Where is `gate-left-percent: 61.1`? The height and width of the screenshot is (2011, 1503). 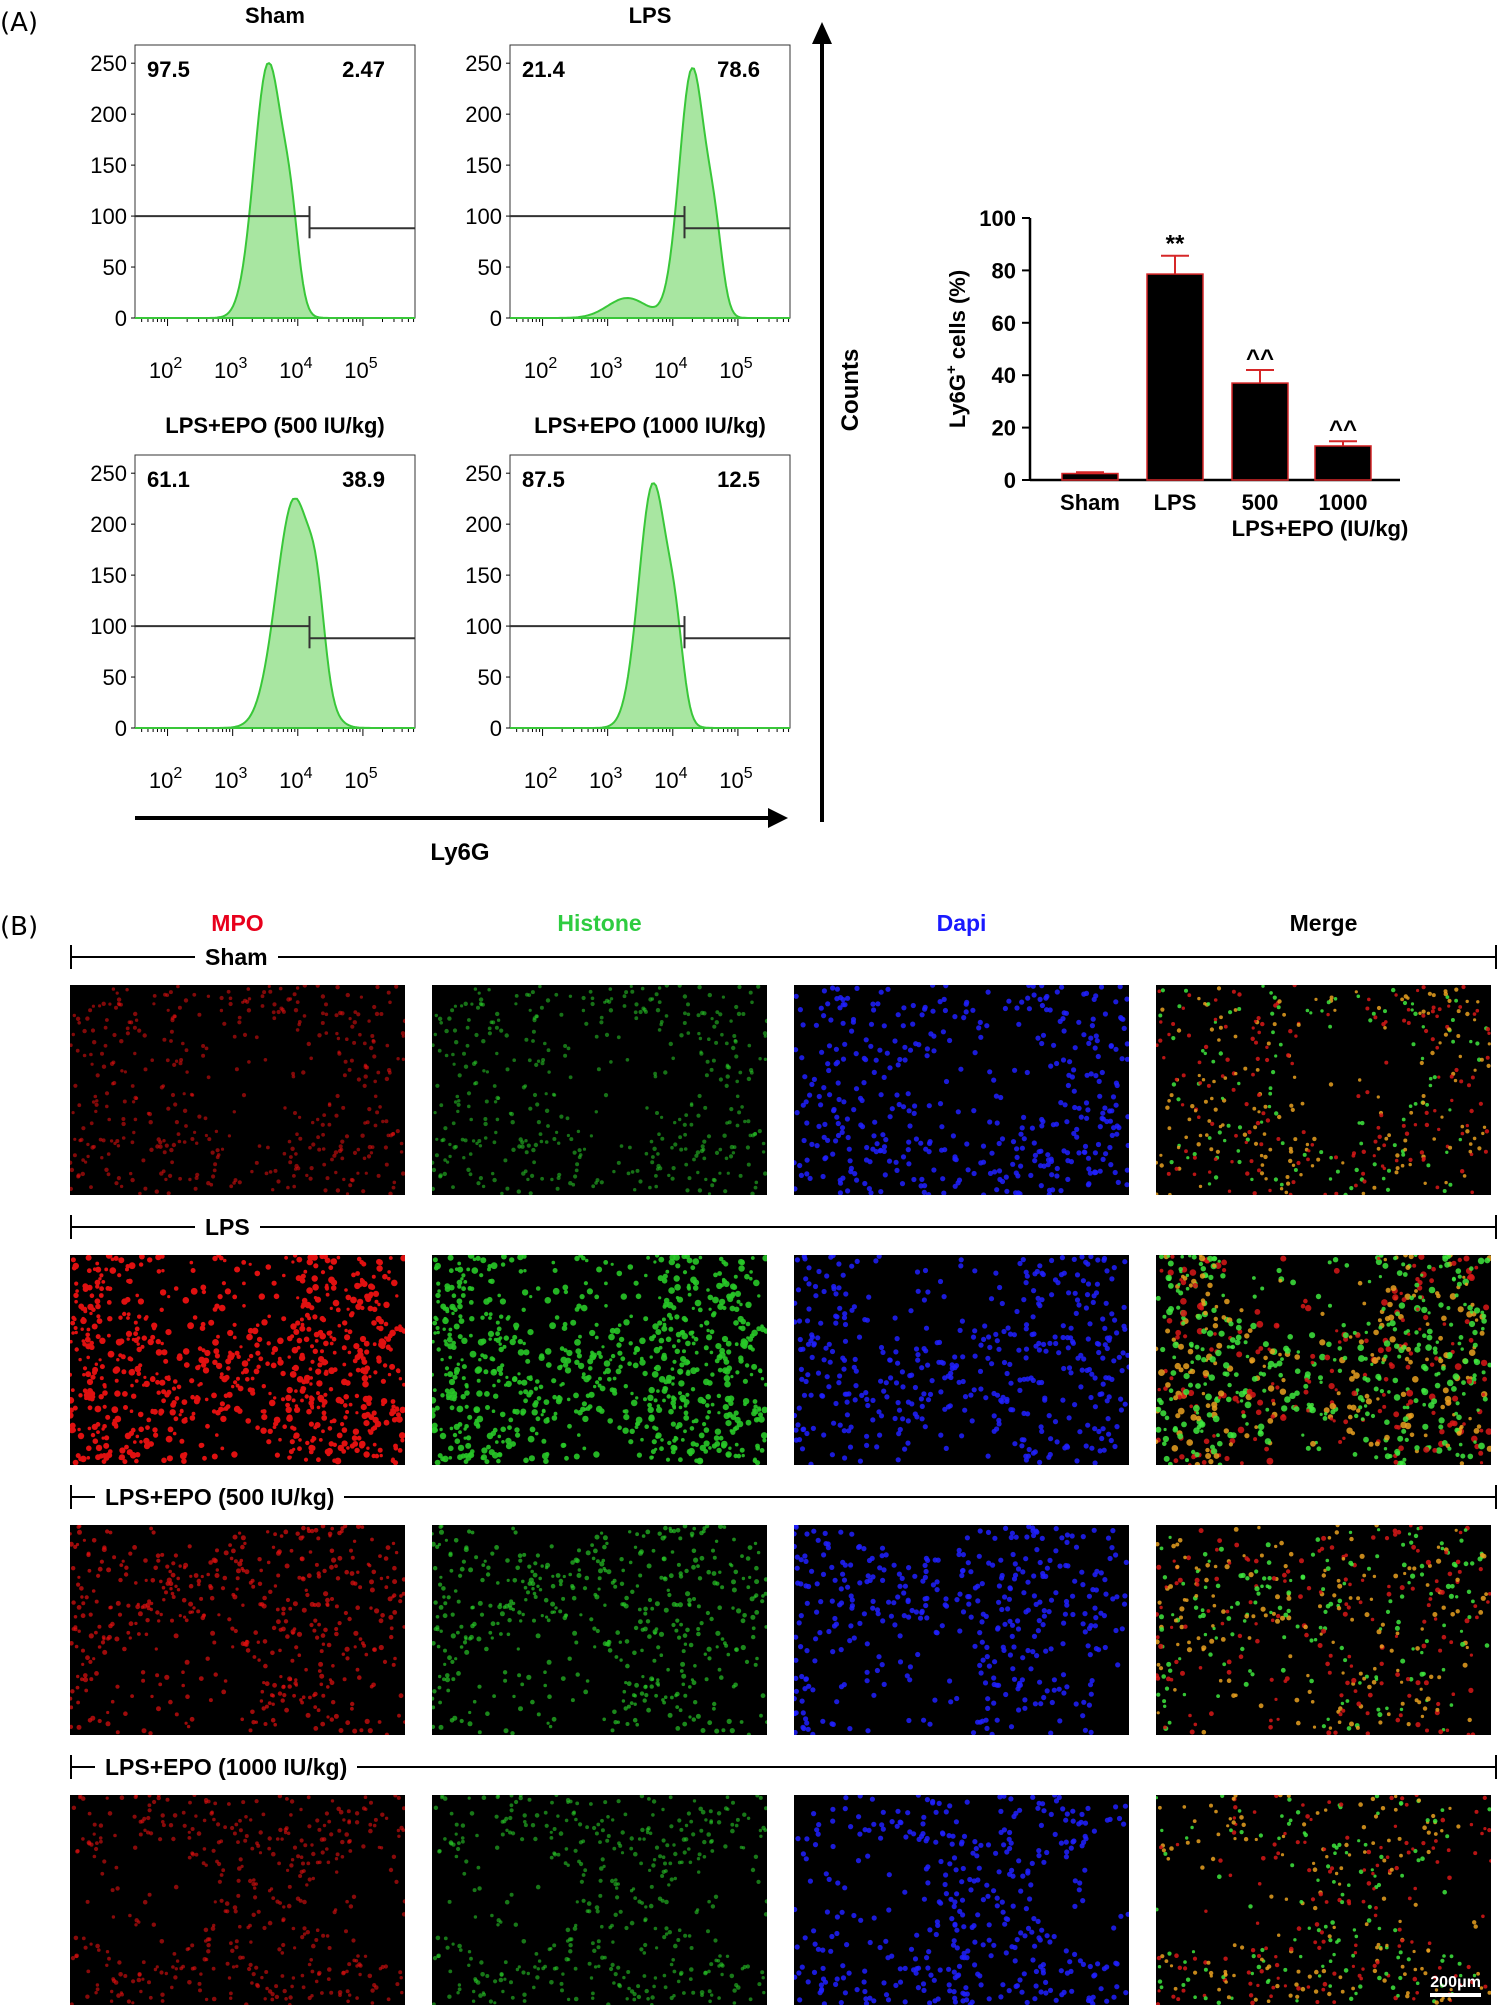
gate-left-percent: 61.1 is located at coordinates (168, 479).